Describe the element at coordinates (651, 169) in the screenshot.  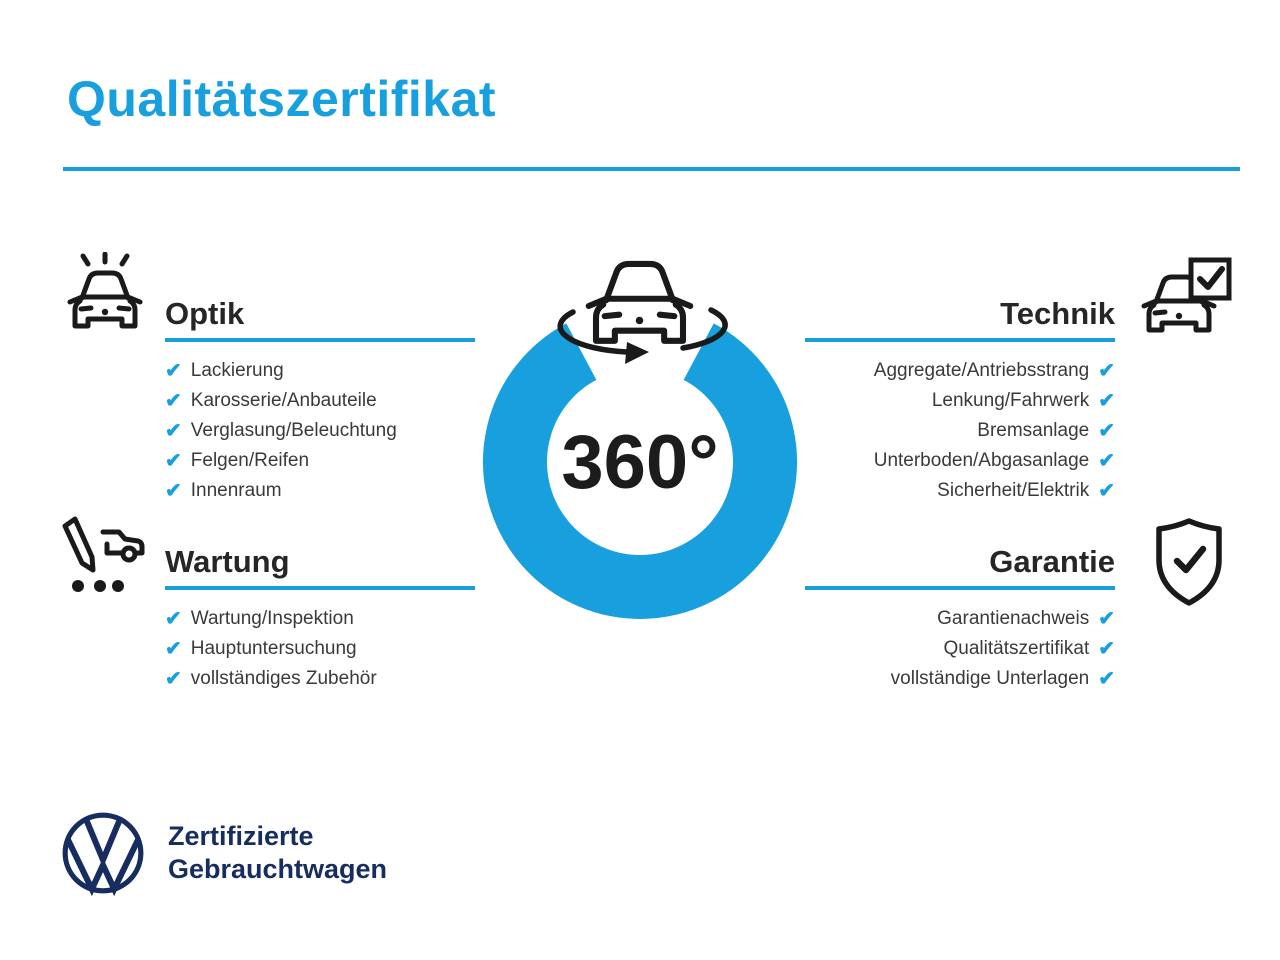
I see `header-rule` at that location.